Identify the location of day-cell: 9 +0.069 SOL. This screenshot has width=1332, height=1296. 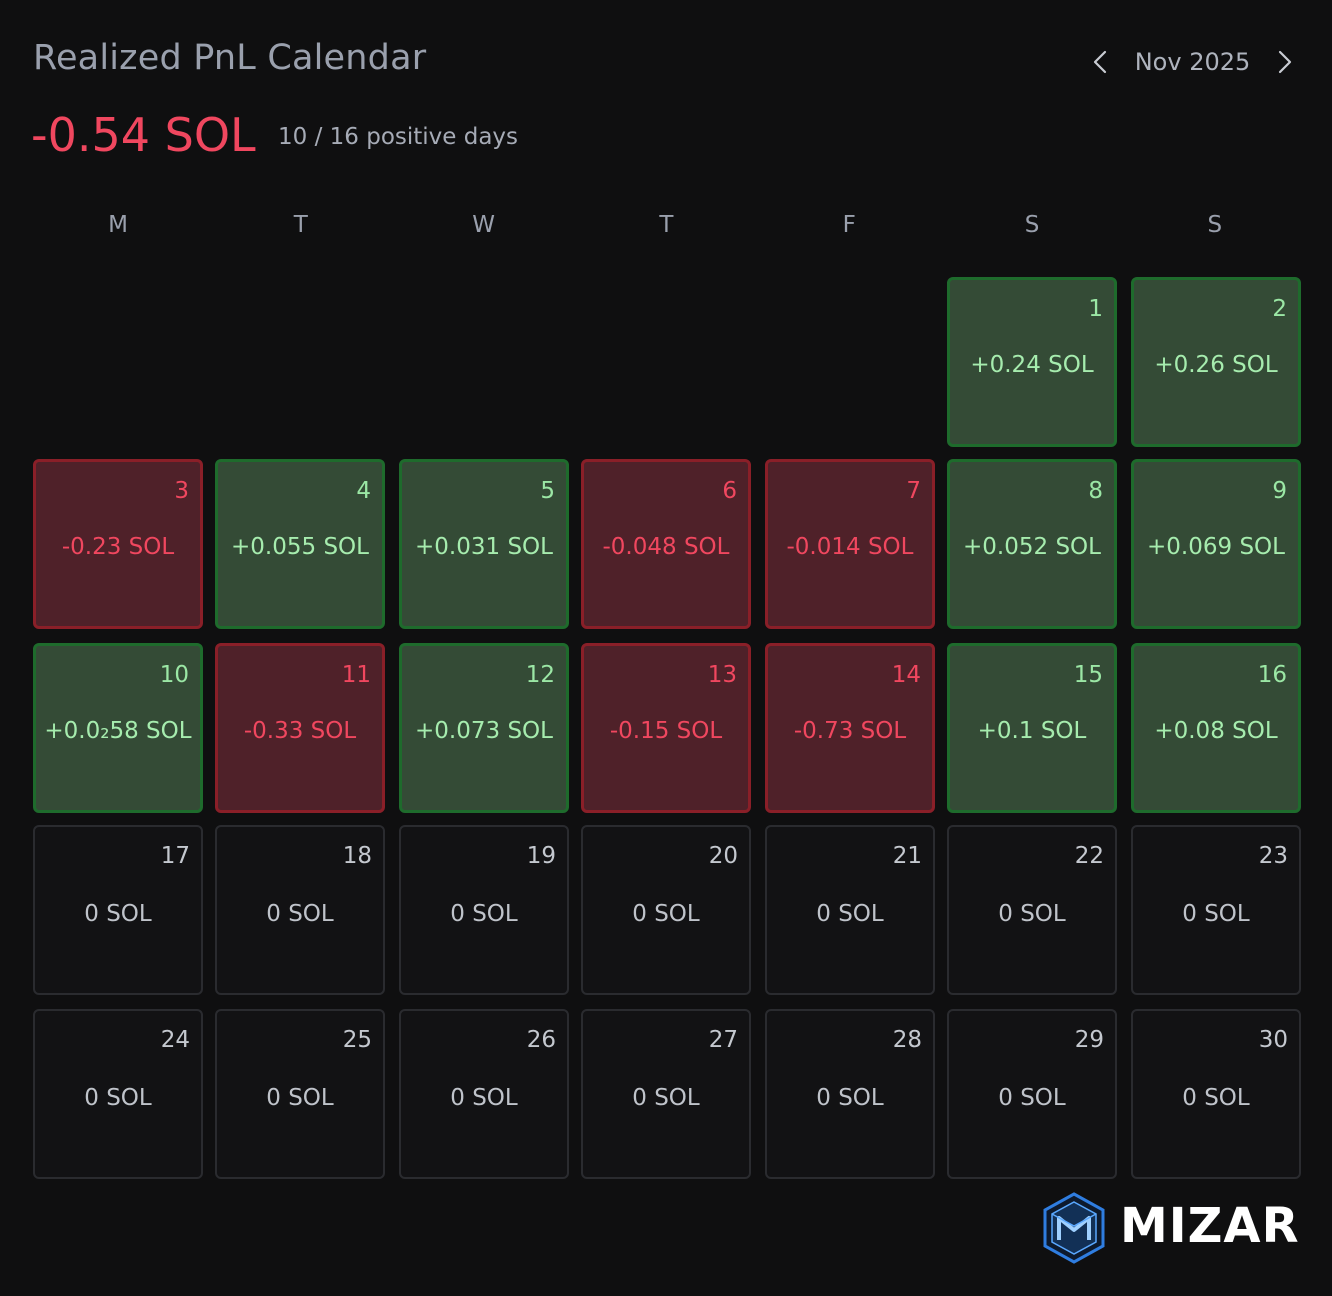
(1216, 544).